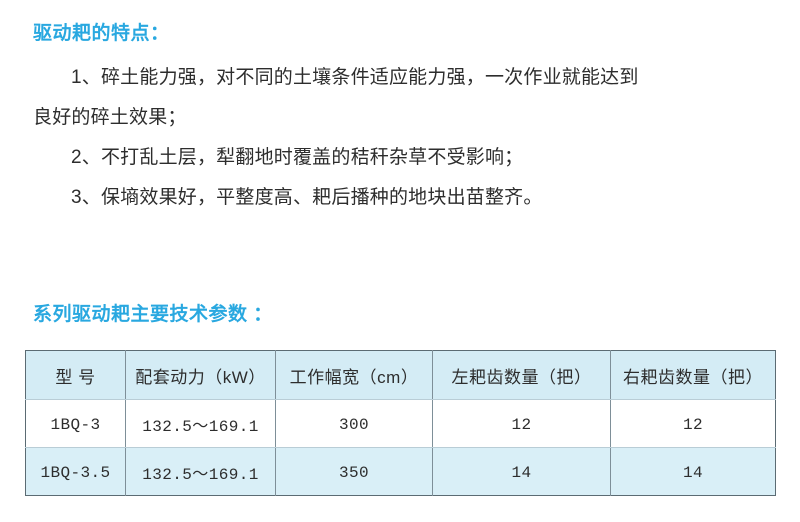  I want to click on column-header-model-label: 型 号, so click(75, 377).